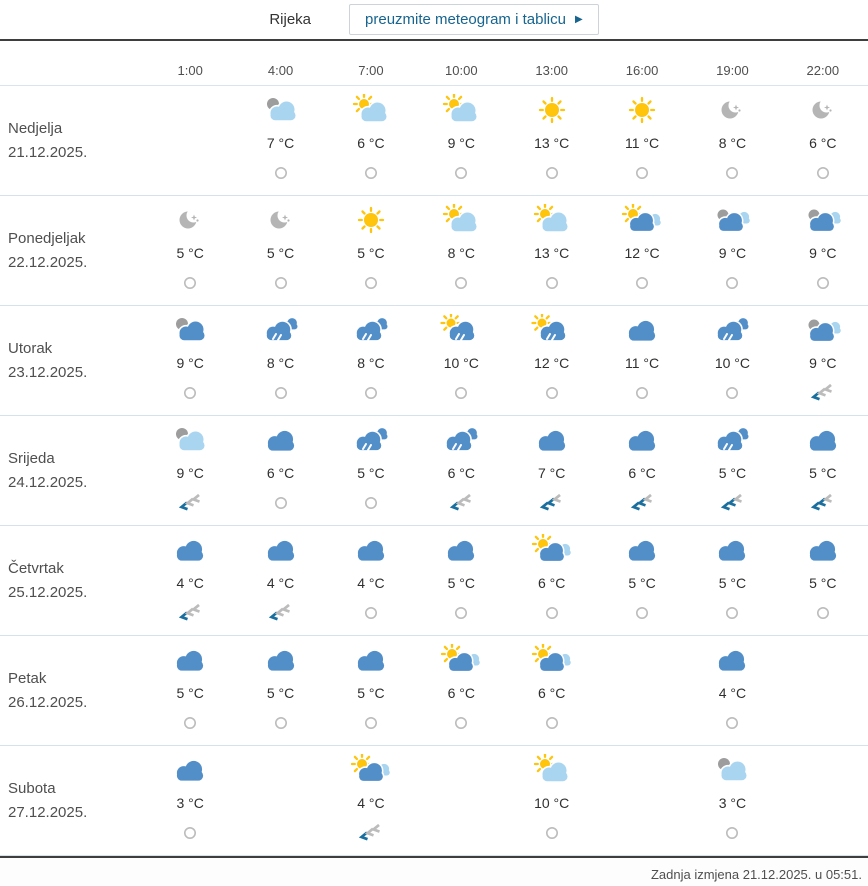 This screenshot has height=886, width=868. What do you see at coordinates (465, 19) in the screenshot?
I see `download-button-label: preuzmite meteogram i tablicu` at bounding box center [465, 19].